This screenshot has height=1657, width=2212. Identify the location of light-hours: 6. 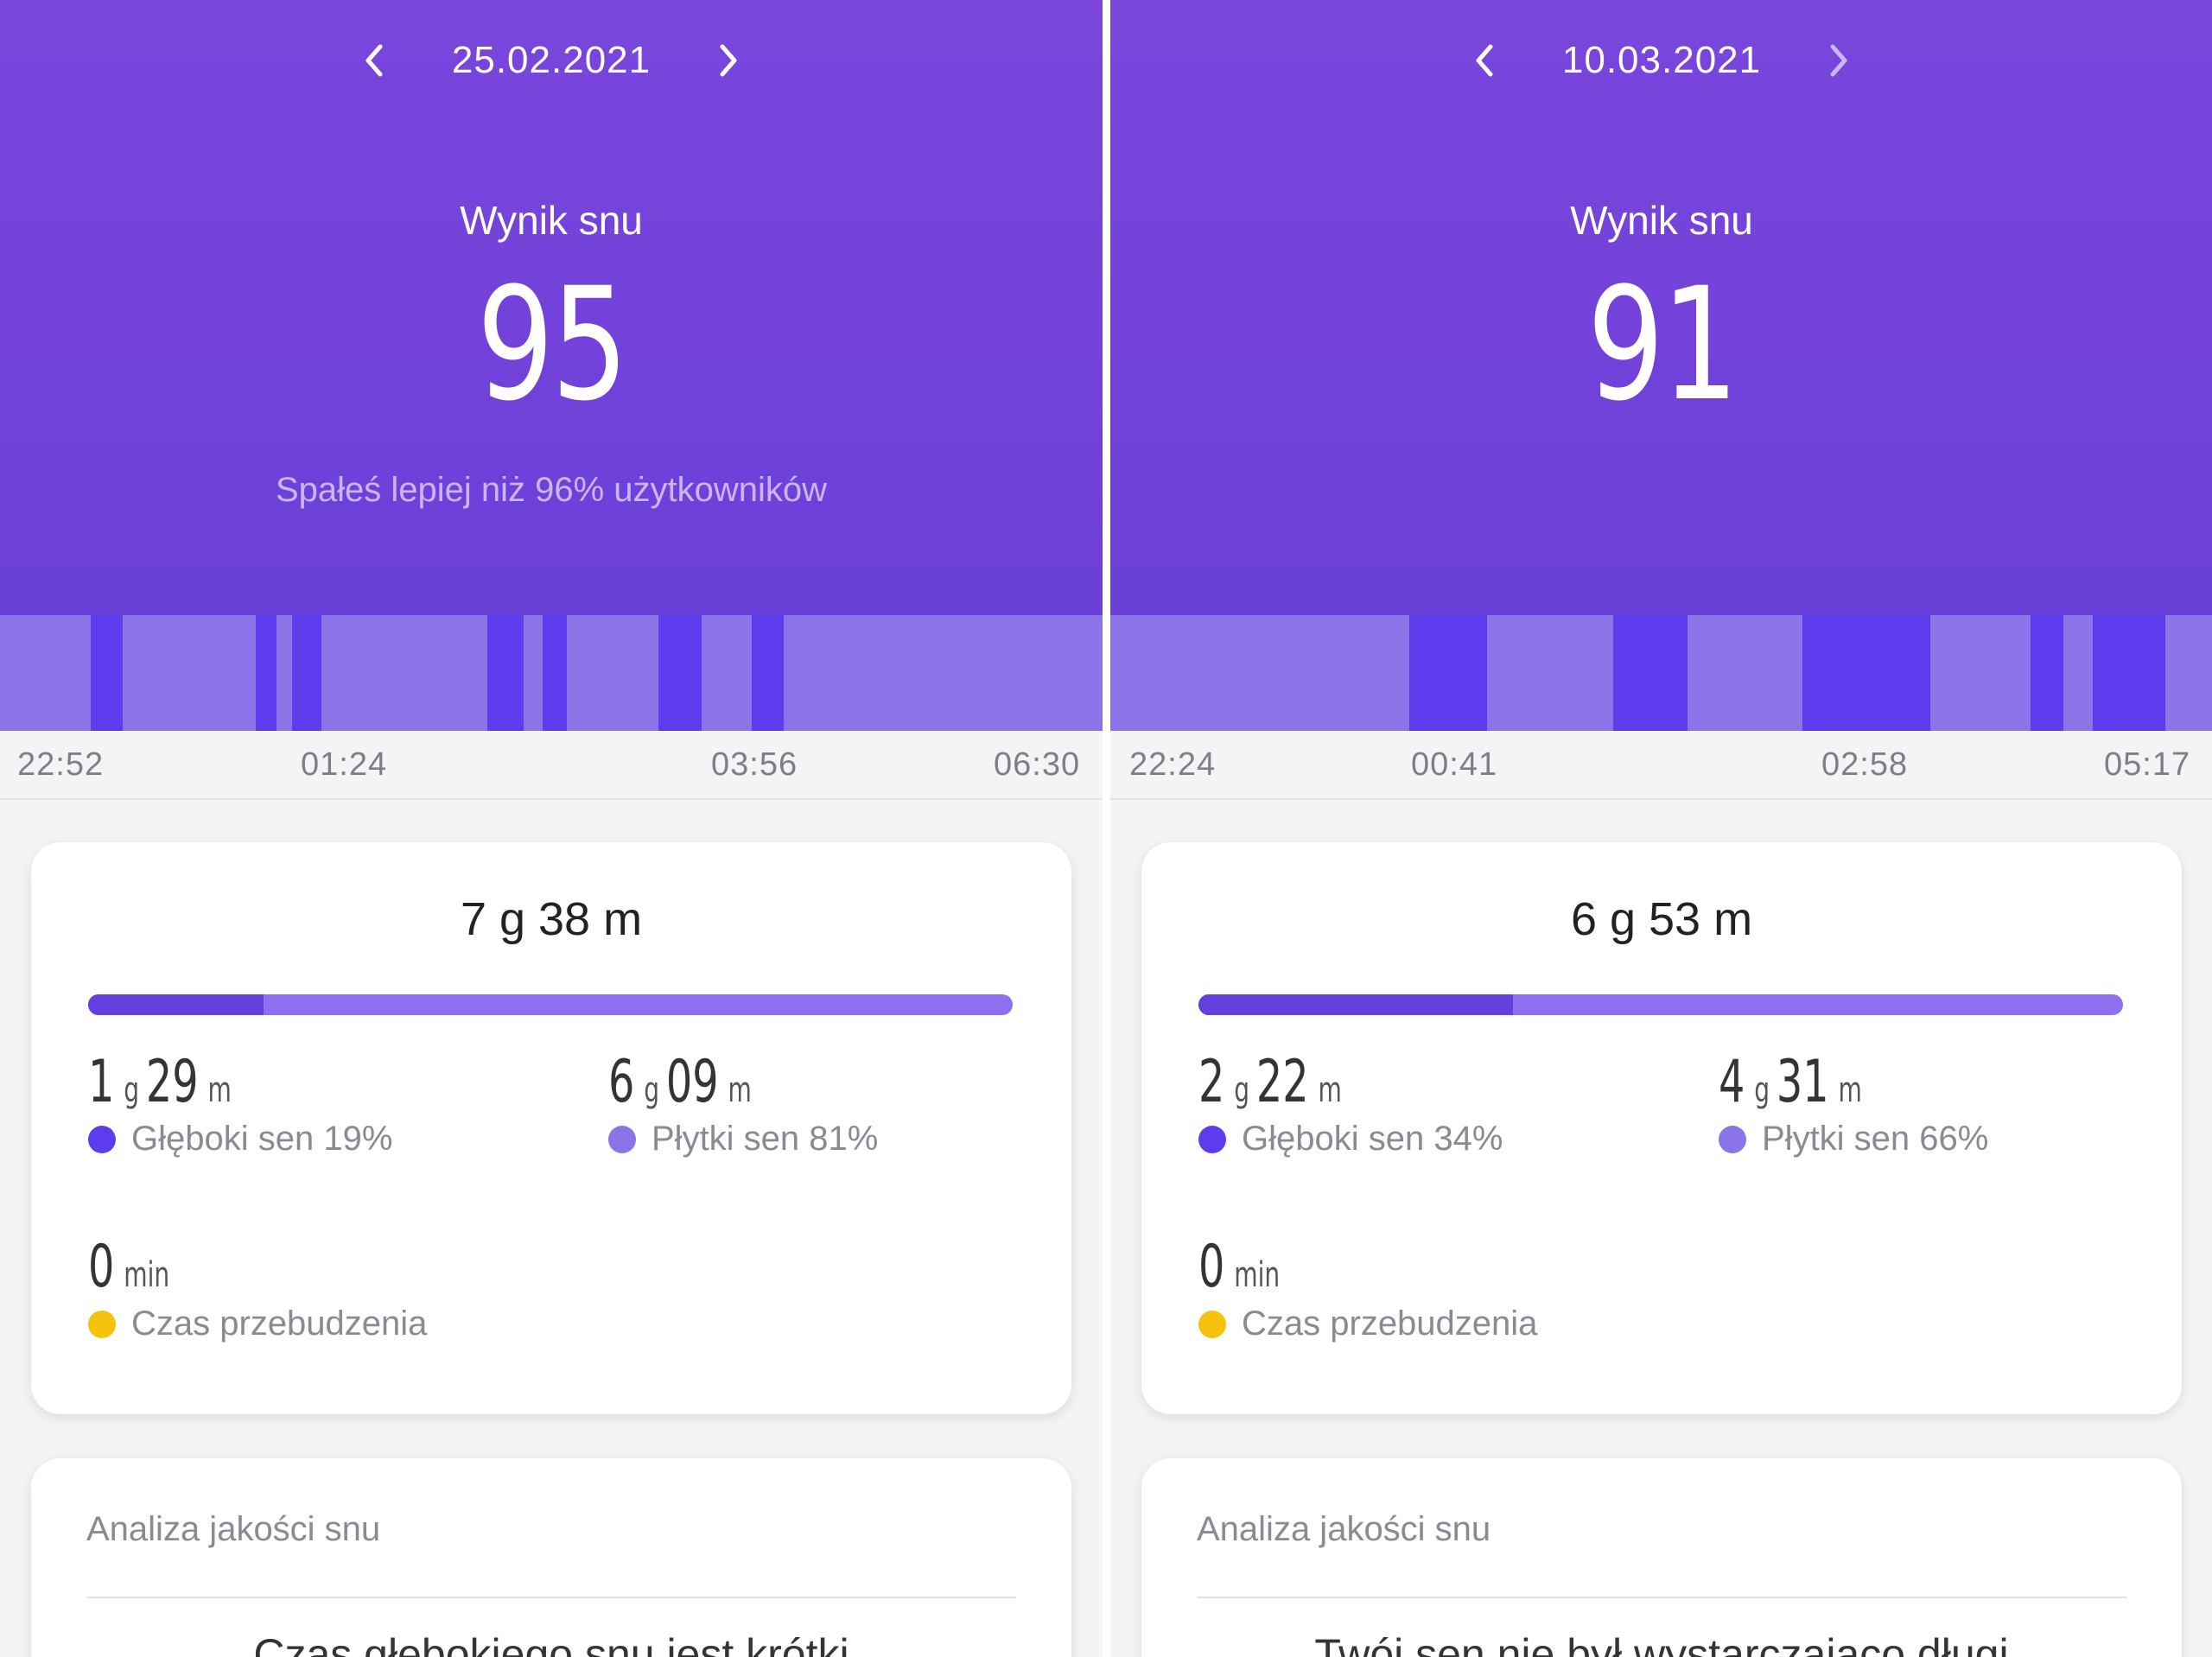
(621, 1082).